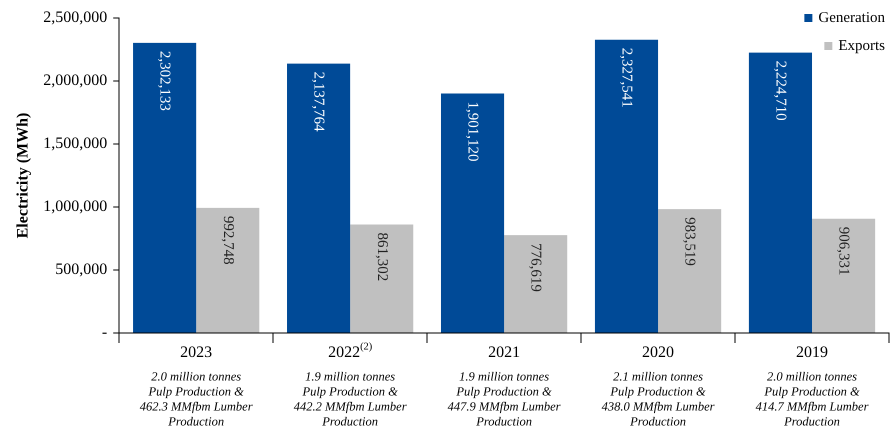  Describe the element at coordinates (780, 90) in the screenshot. I see `data-label: 2,224,710` at that location.